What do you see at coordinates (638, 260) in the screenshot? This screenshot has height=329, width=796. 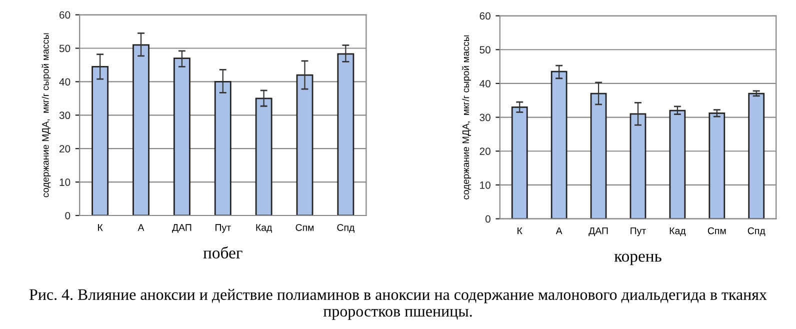 I see `x-axis-title: корень` at bounding box center [638, 260].